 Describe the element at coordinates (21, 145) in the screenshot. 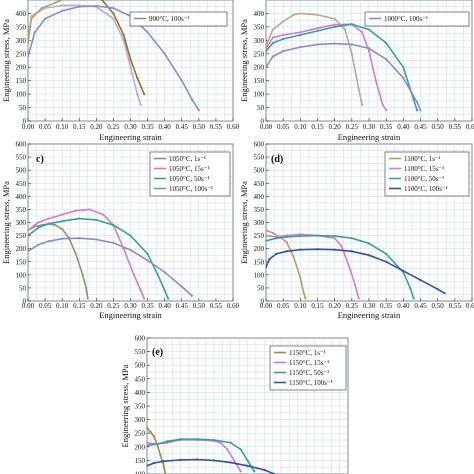

I see `y-tick-label: 600` at that location.